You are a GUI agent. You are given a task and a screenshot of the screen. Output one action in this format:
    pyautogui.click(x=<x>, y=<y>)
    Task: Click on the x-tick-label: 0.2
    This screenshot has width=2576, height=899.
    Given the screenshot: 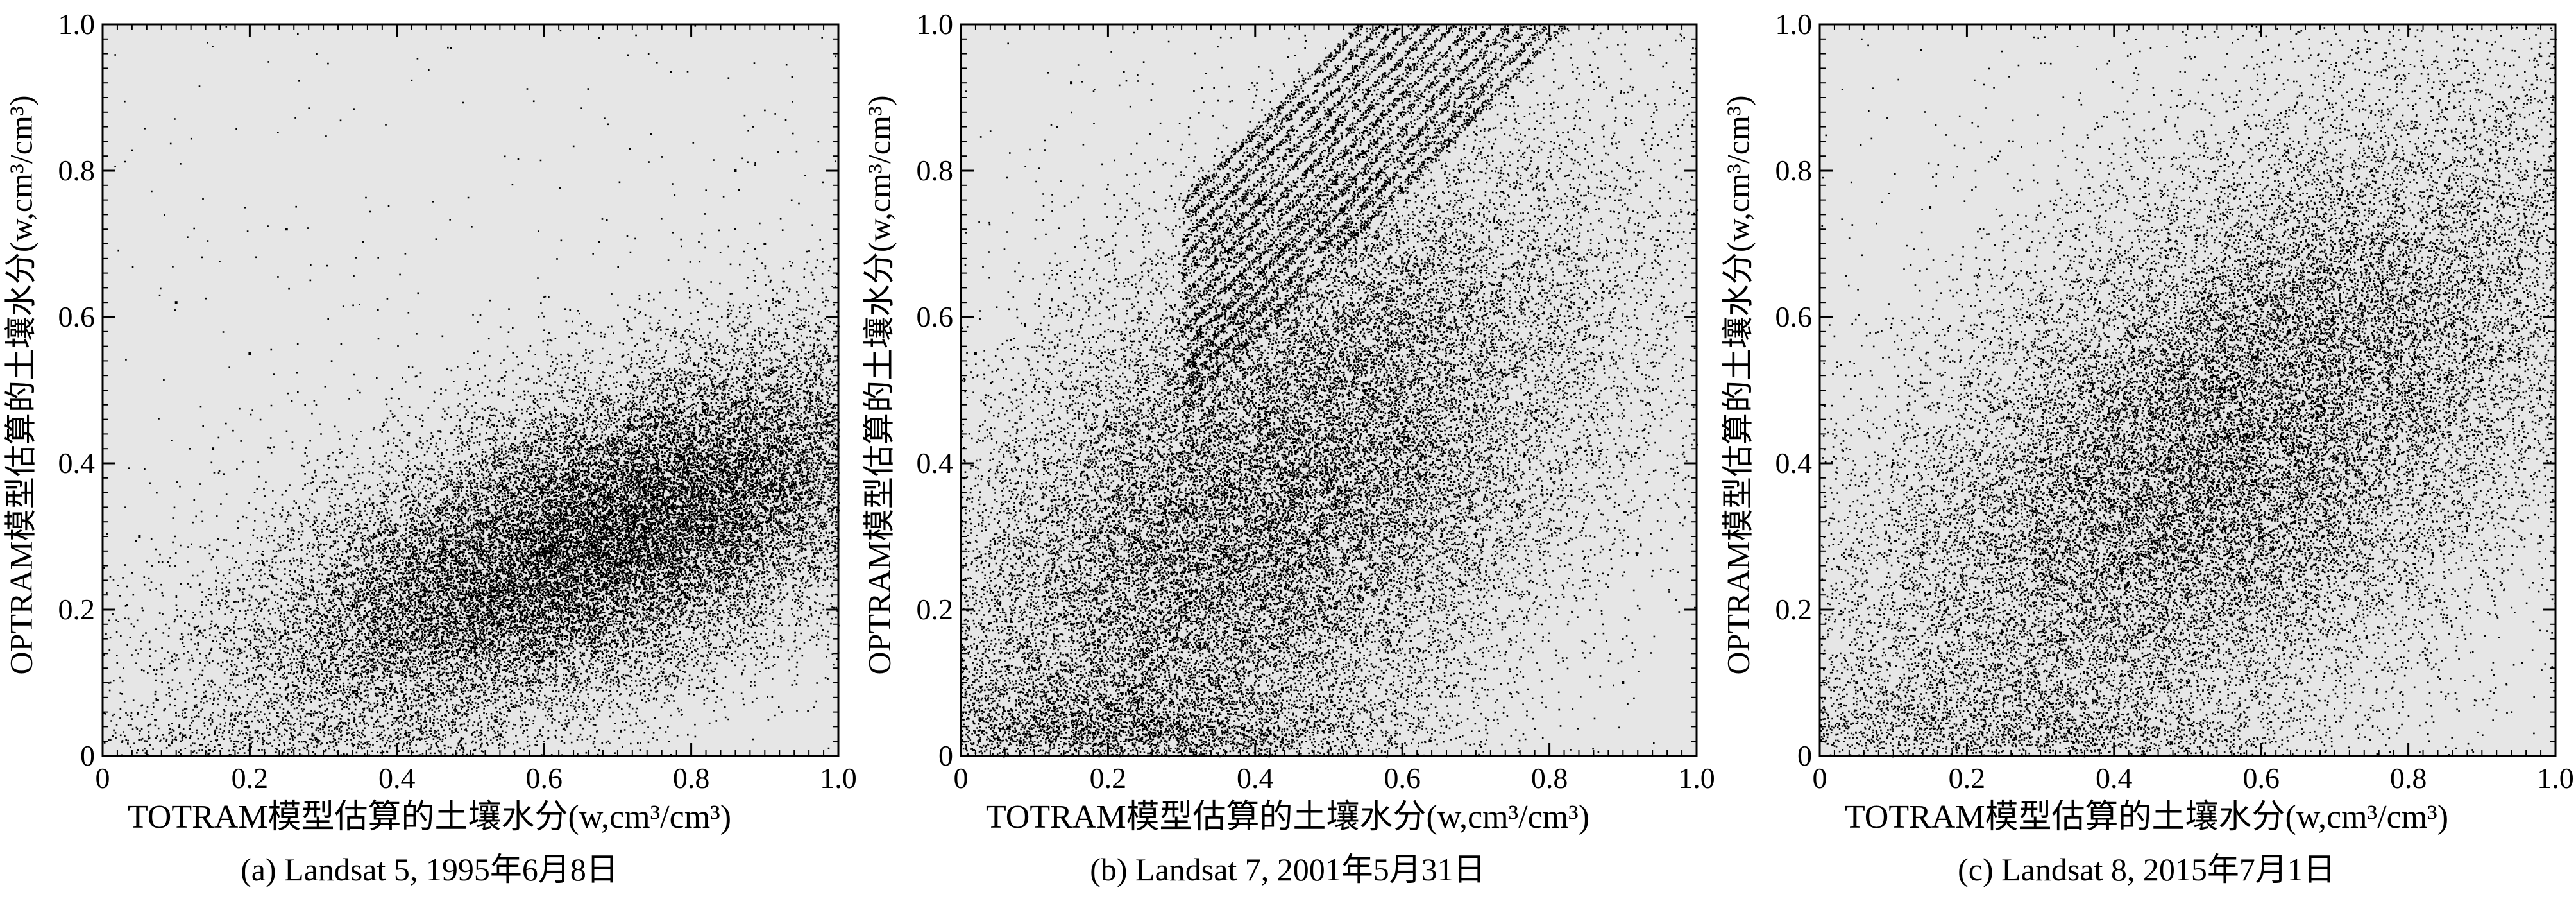 What is the action you would take?
    pyautogui.click(x=250, y=778)
    